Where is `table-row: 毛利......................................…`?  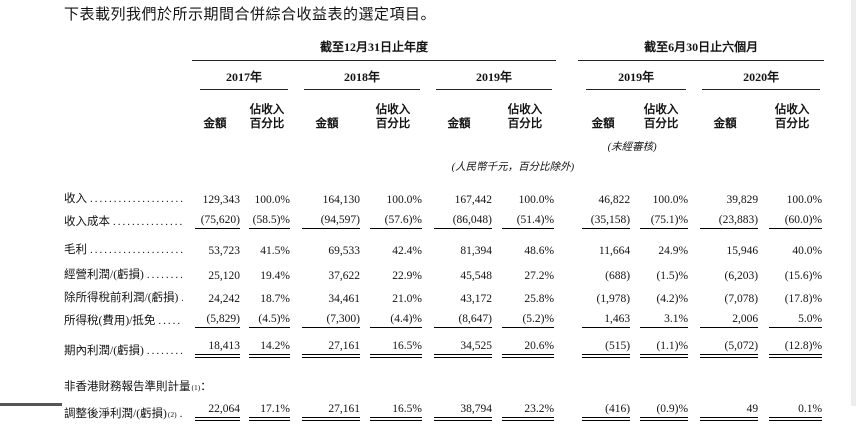 table-row: 毛利......................................… is located at coordinates (444, 246).